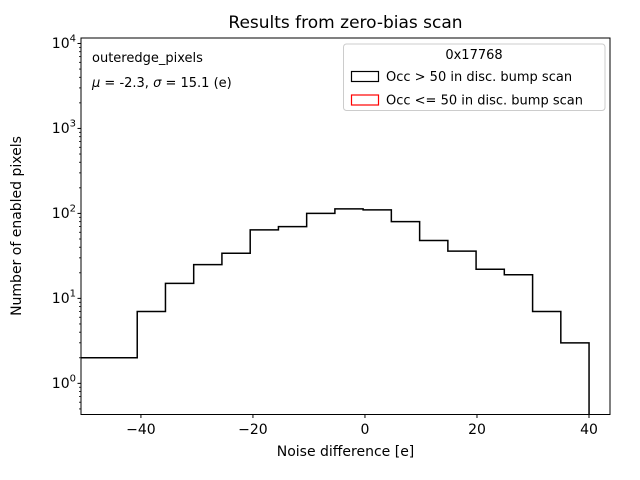 Image resolution: width=640 pixels, height=480 pixels. Describe the element at coordinates (346, 452) in the screenshot. I see `x-axis-label: Noise difference [e]` at that location.